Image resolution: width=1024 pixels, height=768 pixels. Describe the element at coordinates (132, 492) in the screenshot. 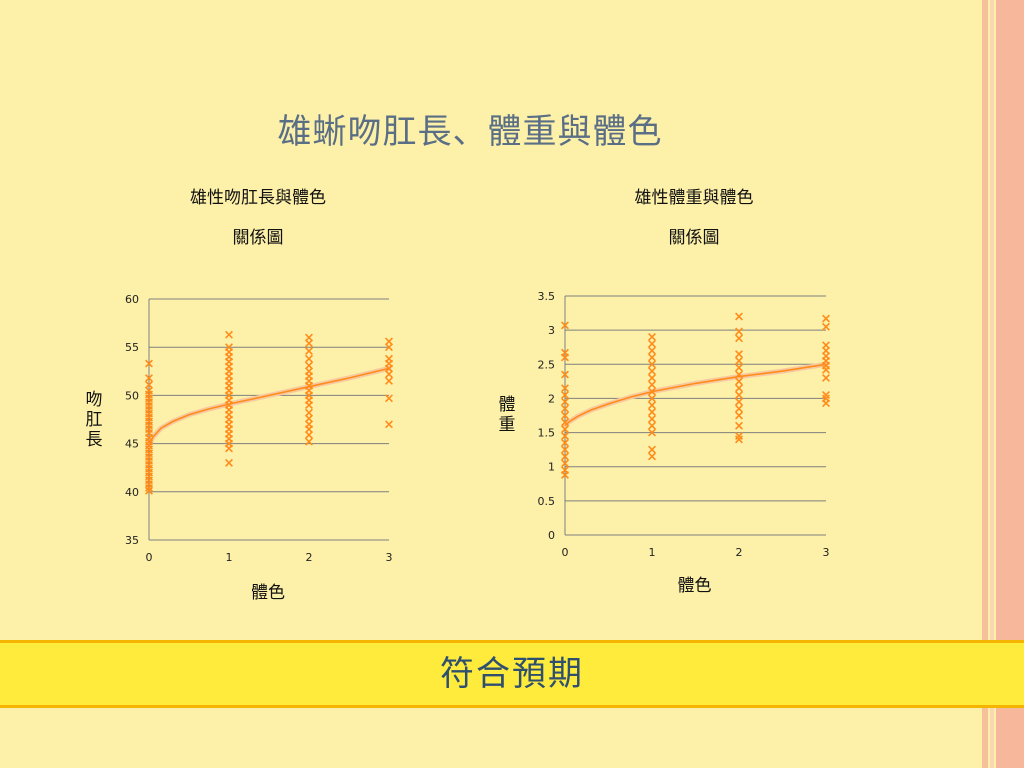

I see `chart1-ytick-label: 40` at that location.